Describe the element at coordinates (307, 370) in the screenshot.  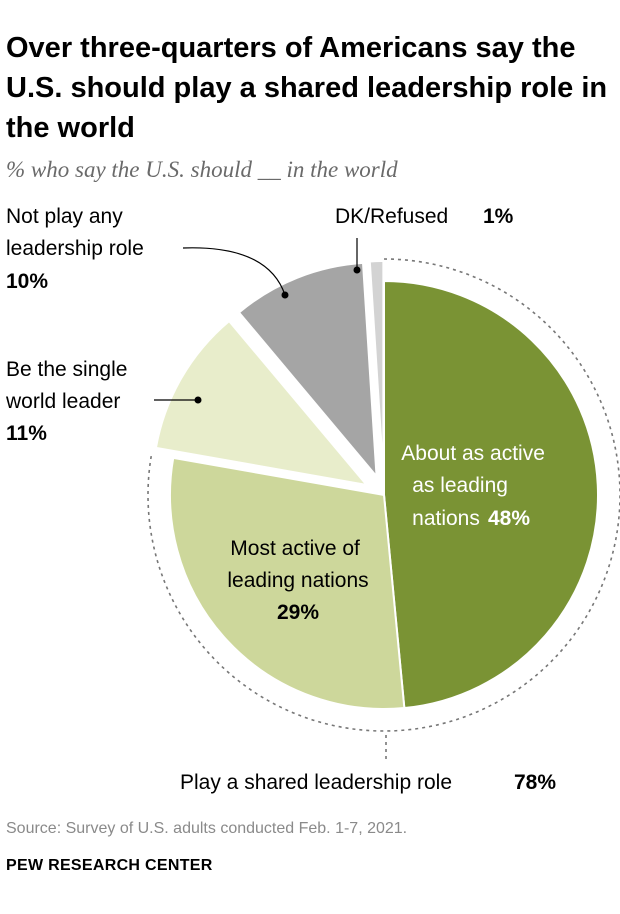
I see `pie-slice-not-play-any-leadership-role` at that location.